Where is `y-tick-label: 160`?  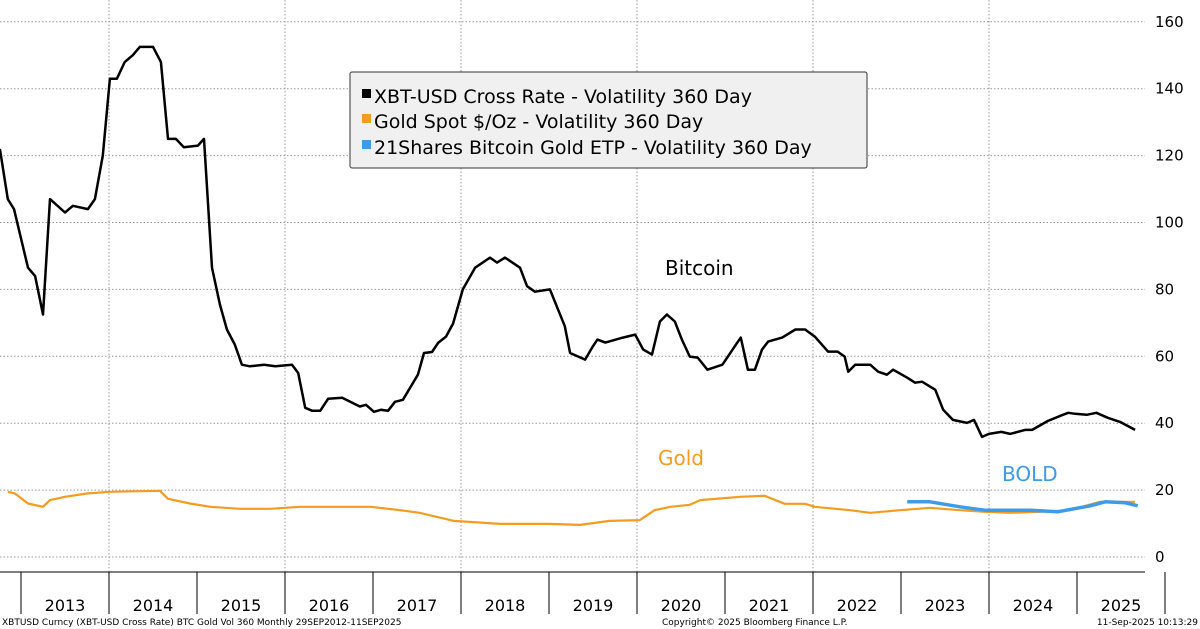
y-tick-label: 160 is located at coordinates (1169, 22).